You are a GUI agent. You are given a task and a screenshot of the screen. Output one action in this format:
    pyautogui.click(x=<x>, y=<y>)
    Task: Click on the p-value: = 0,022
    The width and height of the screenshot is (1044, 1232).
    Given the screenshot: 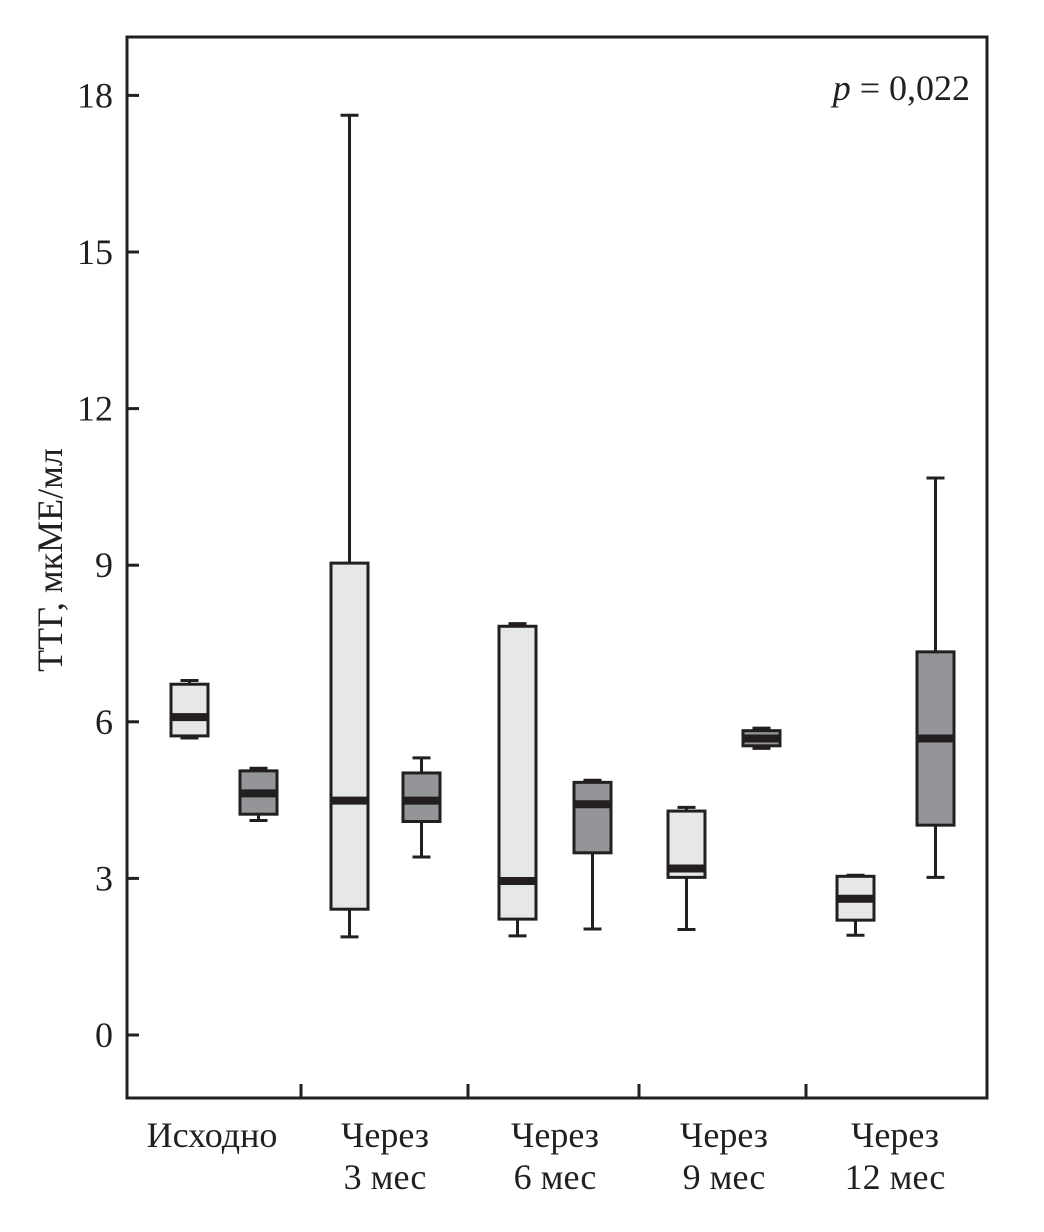 What is the action you would take?
    pyautogui.click(x=910, y=88)
    